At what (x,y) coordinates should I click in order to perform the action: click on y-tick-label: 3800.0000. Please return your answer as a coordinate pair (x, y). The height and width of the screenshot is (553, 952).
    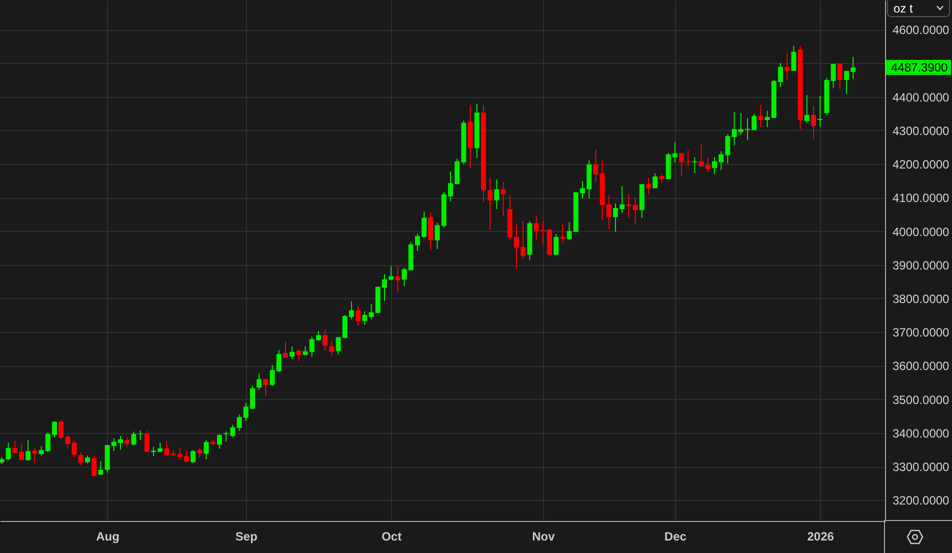
    Looking at the image, I should click on (921, 299).